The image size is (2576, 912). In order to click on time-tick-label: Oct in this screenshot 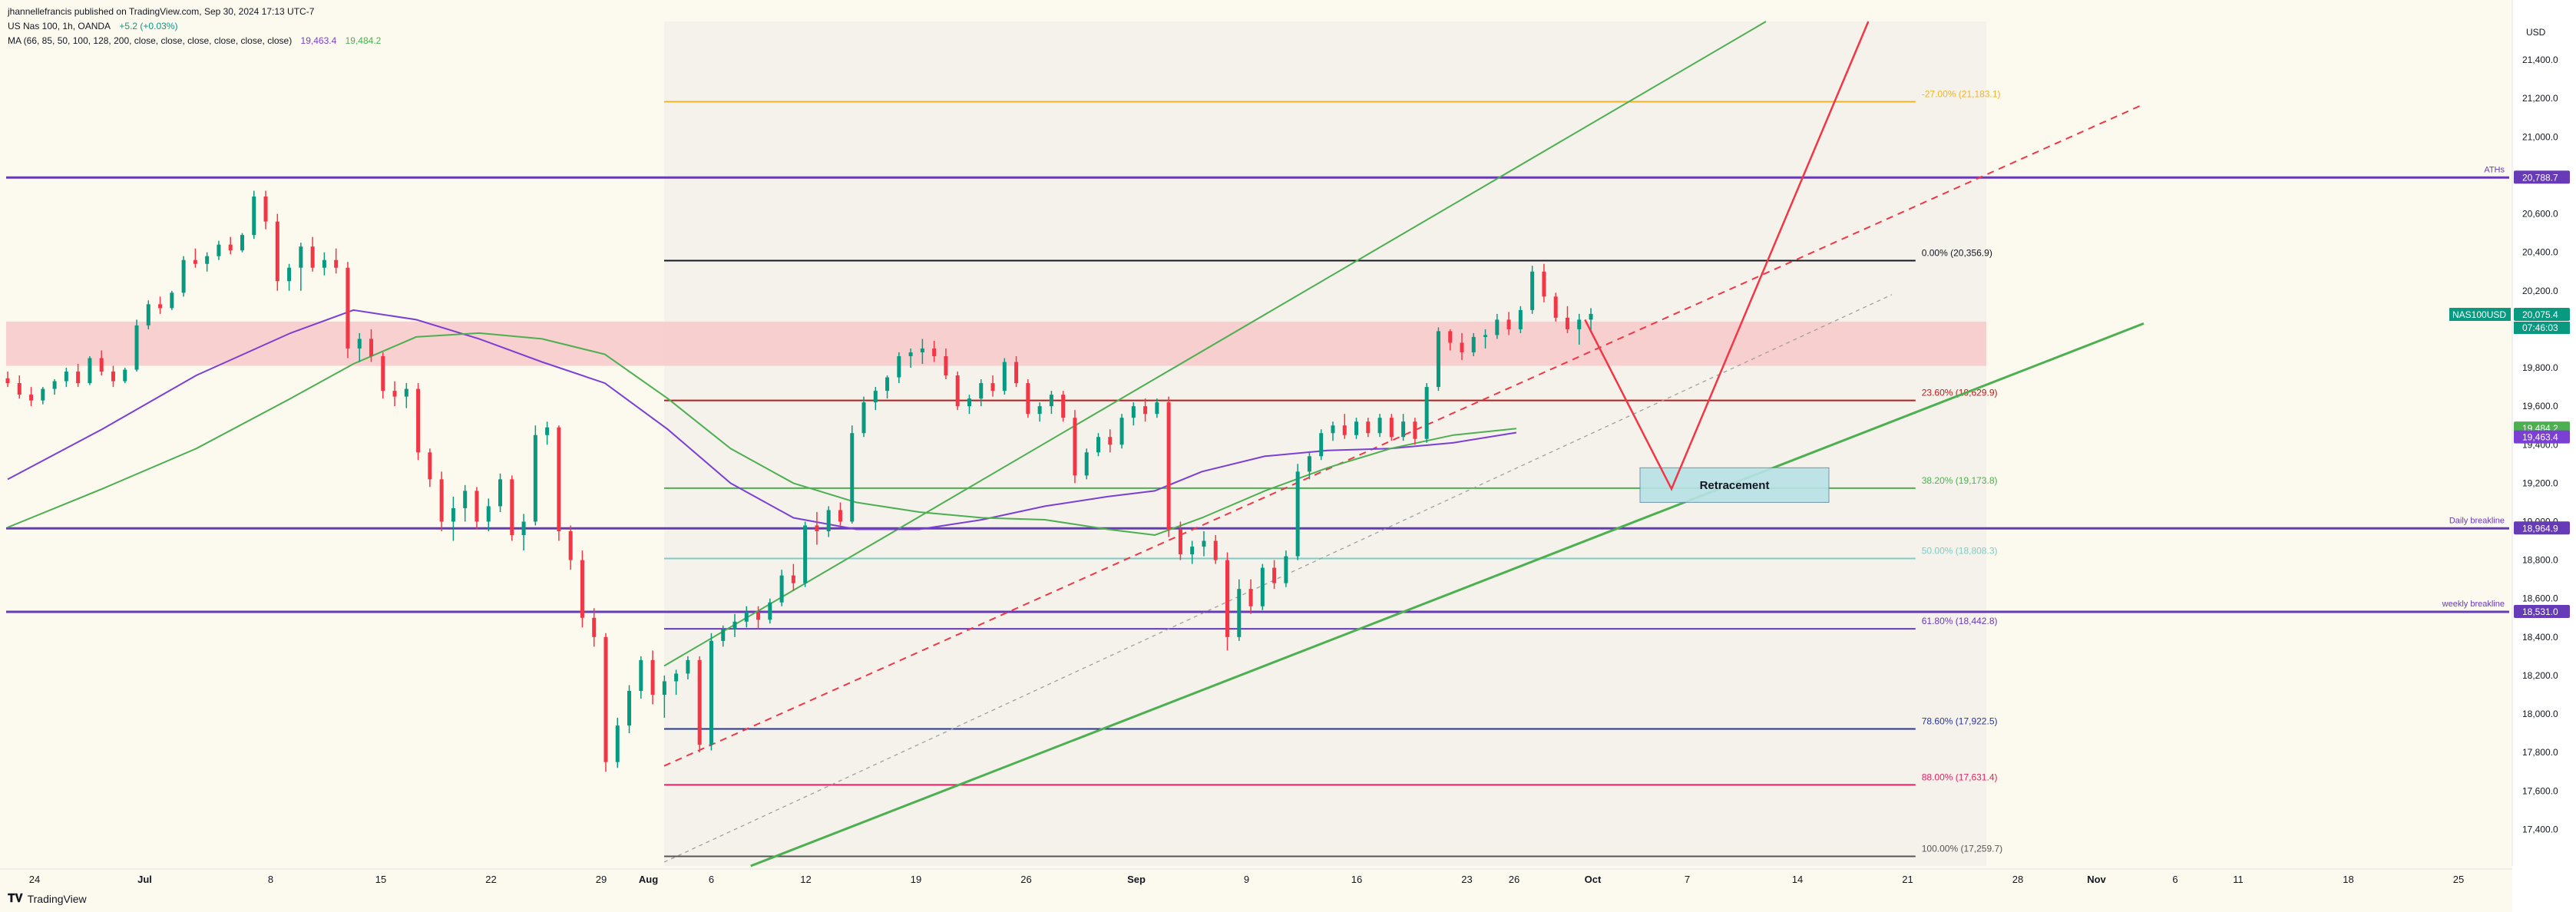, I will do `click(1593, 879)`.